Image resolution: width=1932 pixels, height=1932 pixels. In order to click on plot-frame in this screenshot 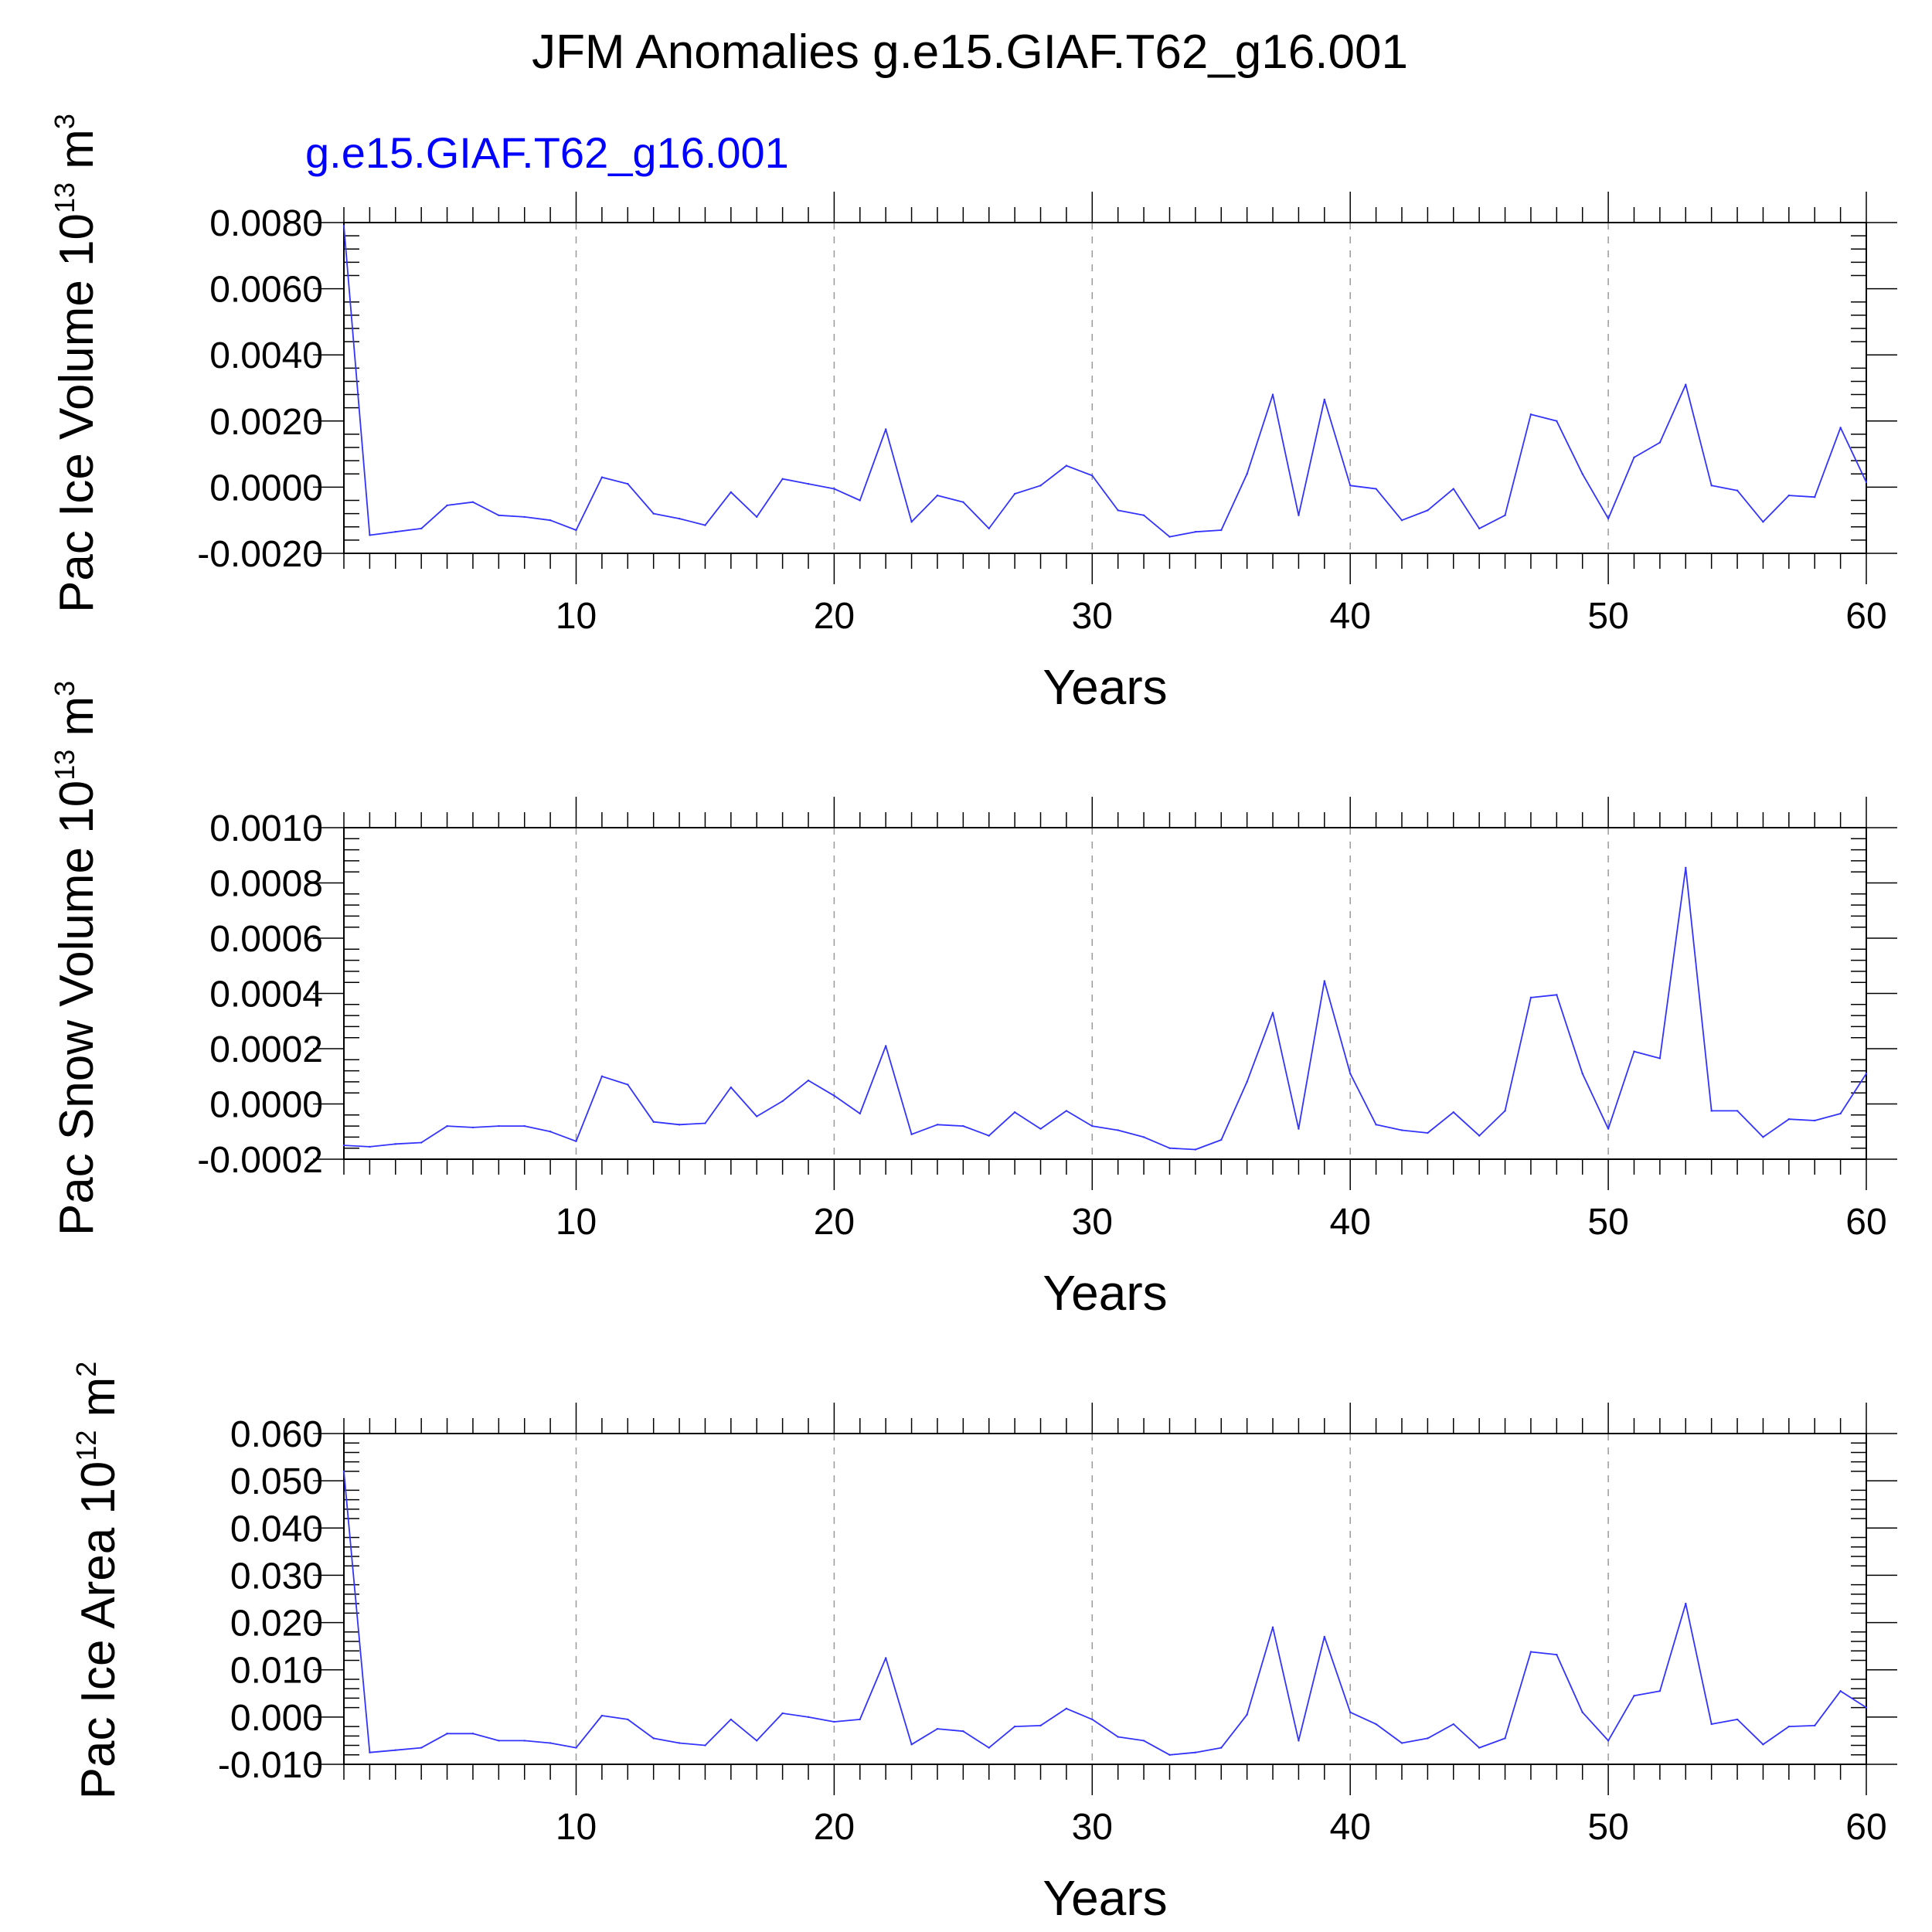, I will do `click(1105, 1599)`.